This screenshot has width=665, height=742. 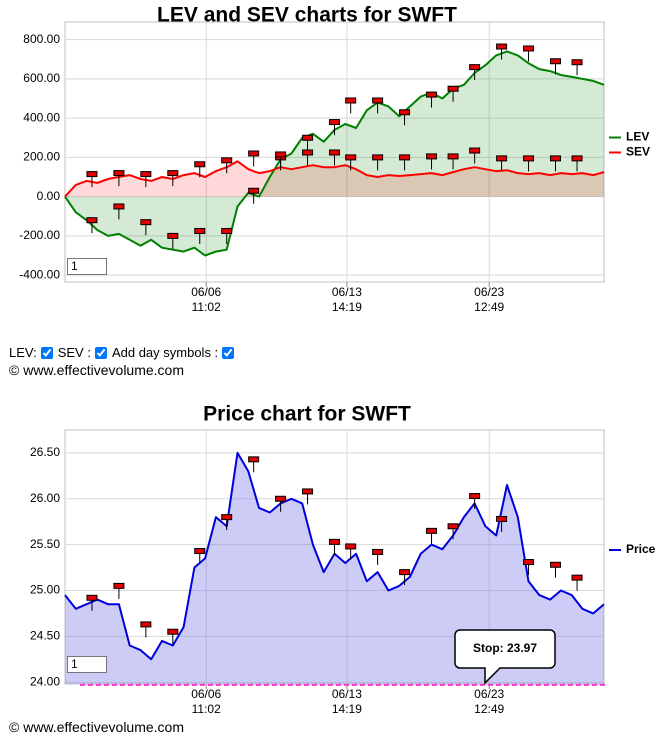 I want to click on y-tick-label: 24.00, so click(x=45, y=681).